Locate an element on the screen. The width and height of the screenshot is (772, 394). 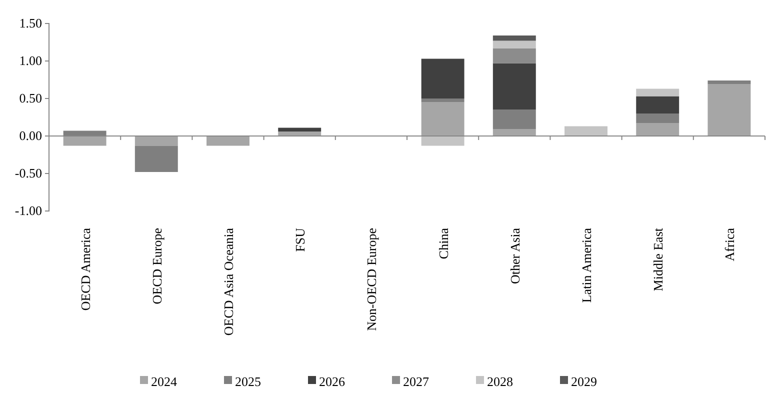
x-tick-label: Middle East is located at coordinates (658, 260).